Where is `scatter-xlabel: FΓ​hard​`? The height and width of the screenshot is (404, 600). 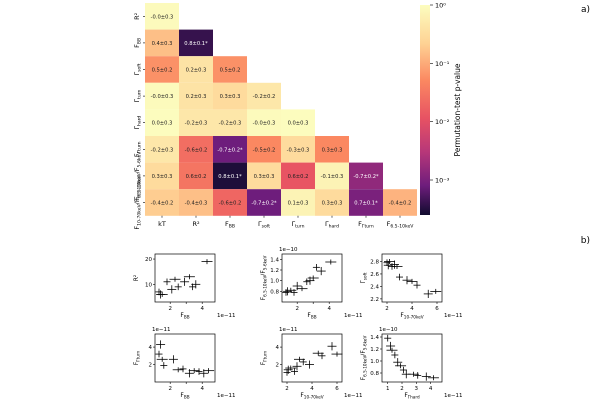
scatter-xlabel: FΓ​hard​ is located at coordinates (412, 396).